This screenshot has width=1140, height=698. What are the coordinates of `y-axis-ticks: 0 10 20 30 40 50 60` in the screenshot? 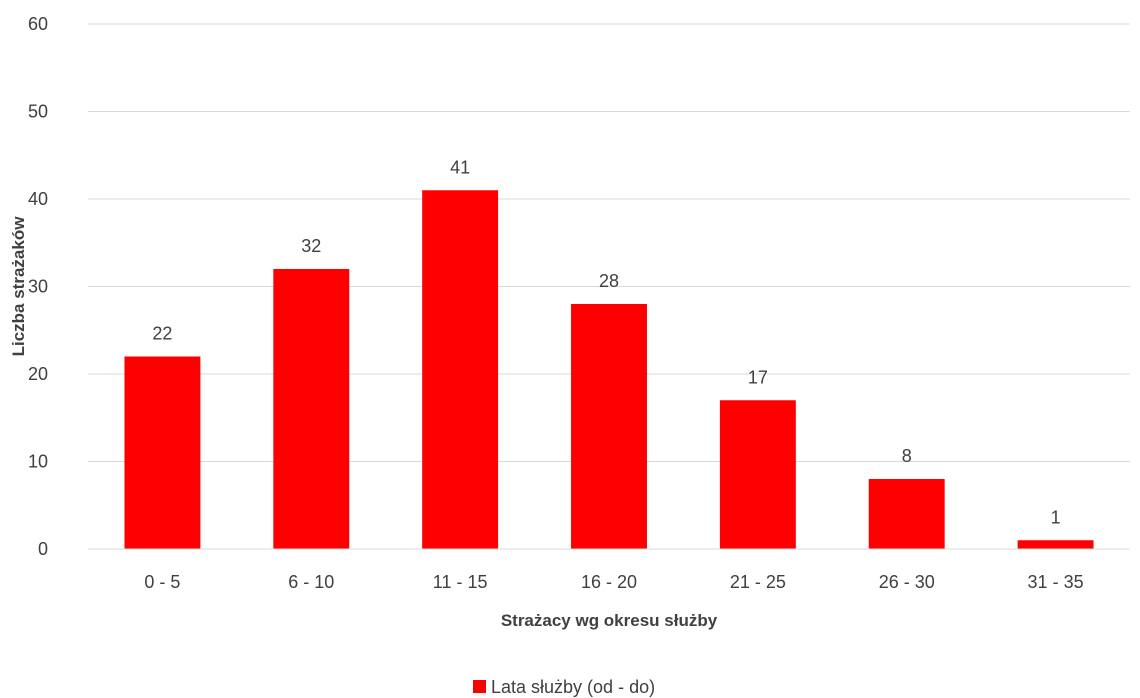 It's located at (38, 286).